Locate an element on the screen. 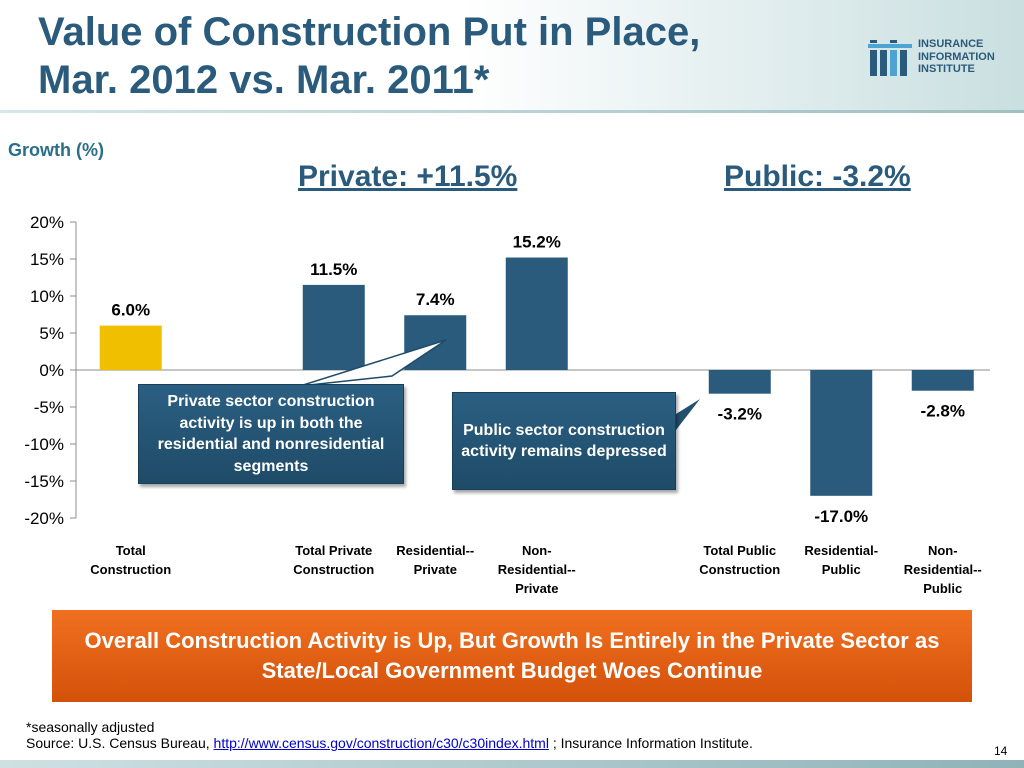 This screenshot has width=1024, height=768. title-line-1: Value of Construction Put in Place, is located at coordinates (369, 32).